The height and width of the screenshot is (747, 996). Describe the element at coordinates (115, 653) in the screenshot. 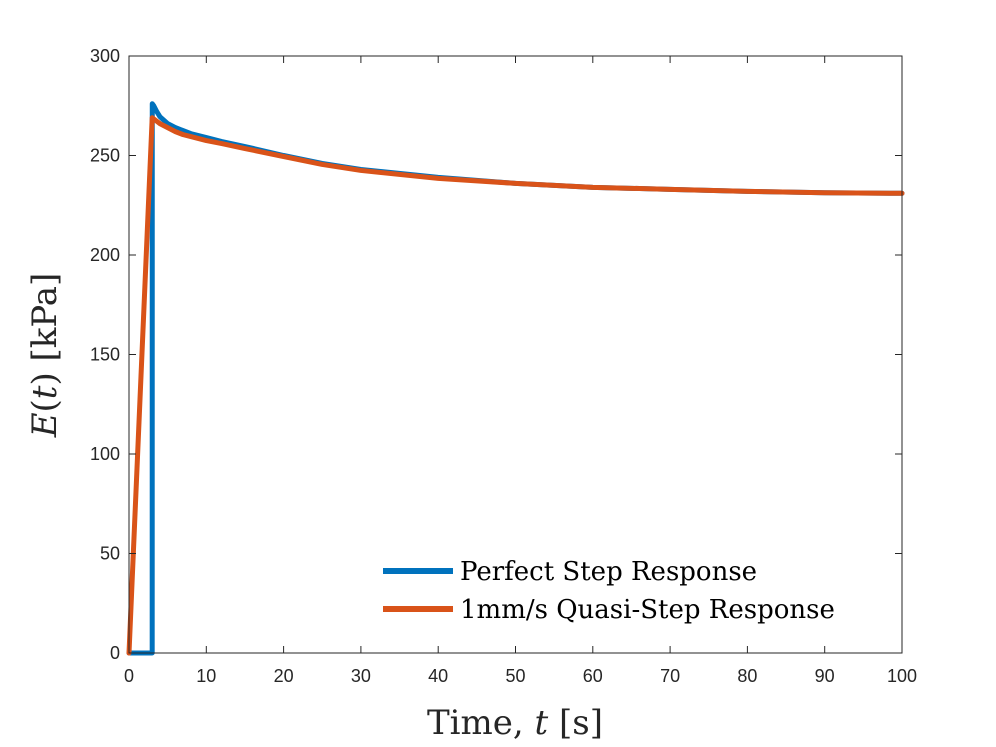

I see `y-tick-label-0: 0` at that location.